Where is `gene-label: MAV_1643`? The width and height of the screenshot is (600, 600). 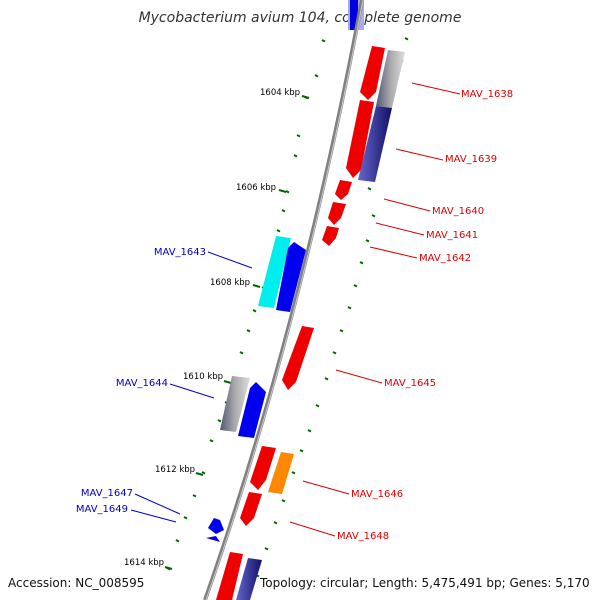 gene-label: MAV_1643 is located at coordinates (180, 252).